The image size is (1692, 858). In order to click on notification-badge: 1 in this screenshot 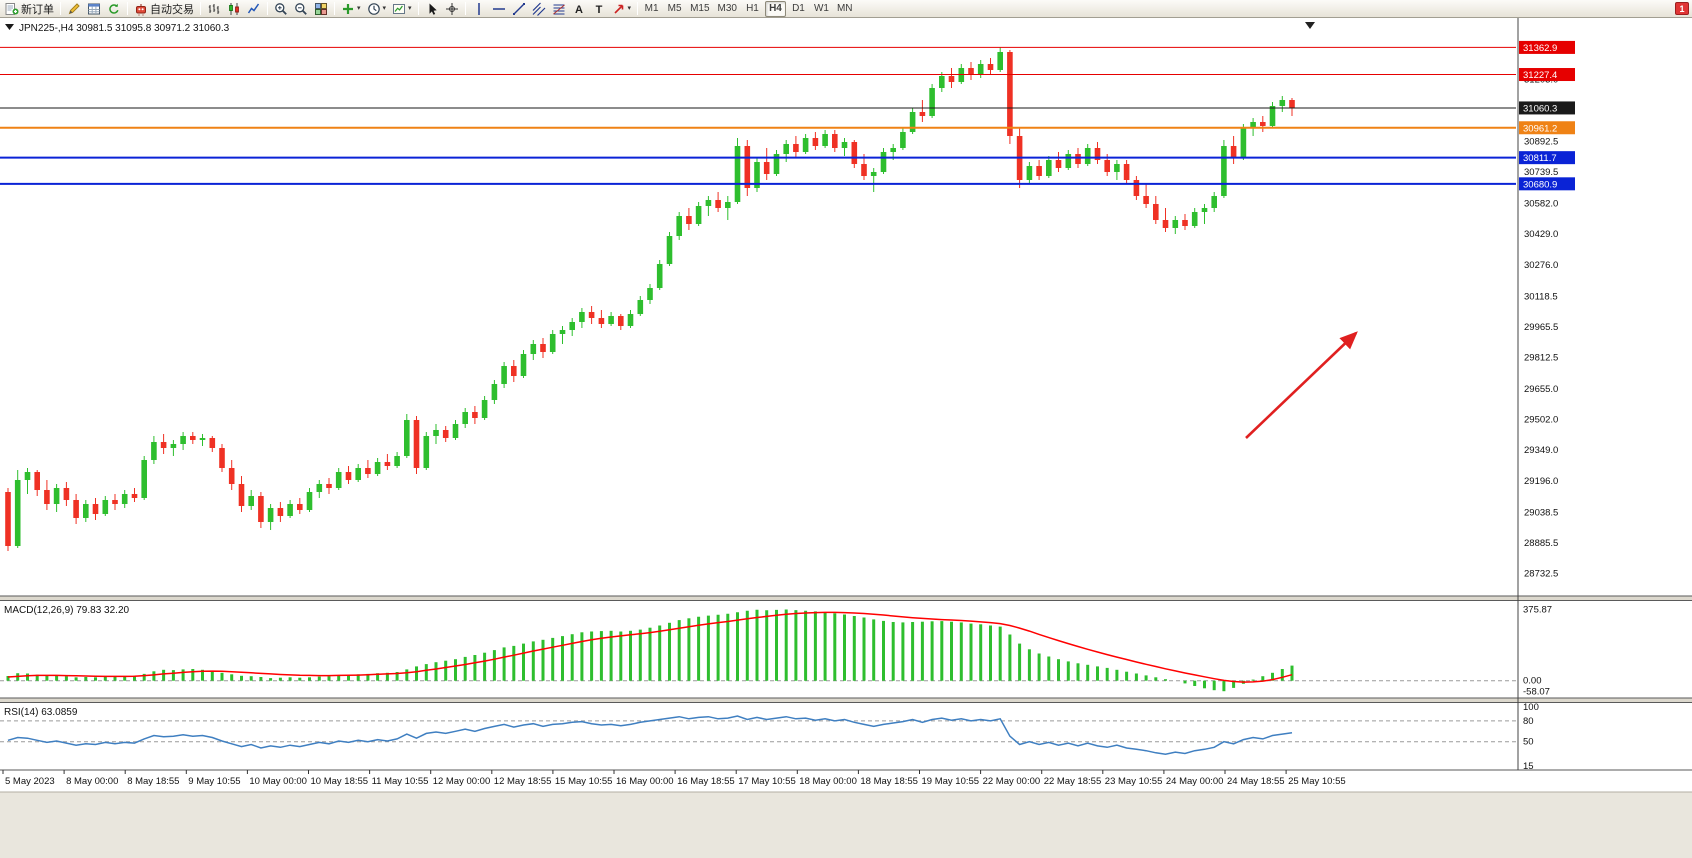, I will do `click(1682, 8)`.